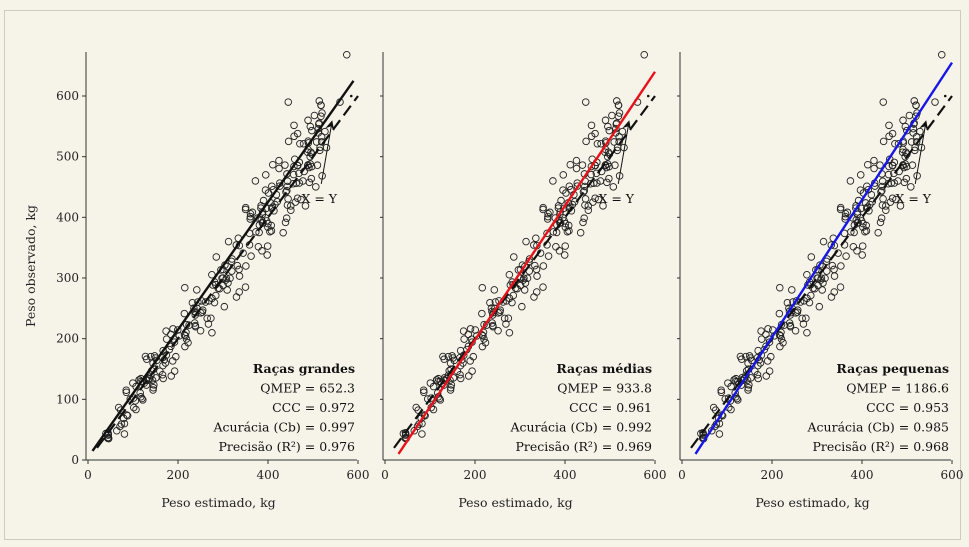 The image size is (969, 547). What do you see at coordinates (878, 427) in the screenshot?
I see `stats-line: Acurácia (Cb) = 0.985` at bounding box center [878, 427].